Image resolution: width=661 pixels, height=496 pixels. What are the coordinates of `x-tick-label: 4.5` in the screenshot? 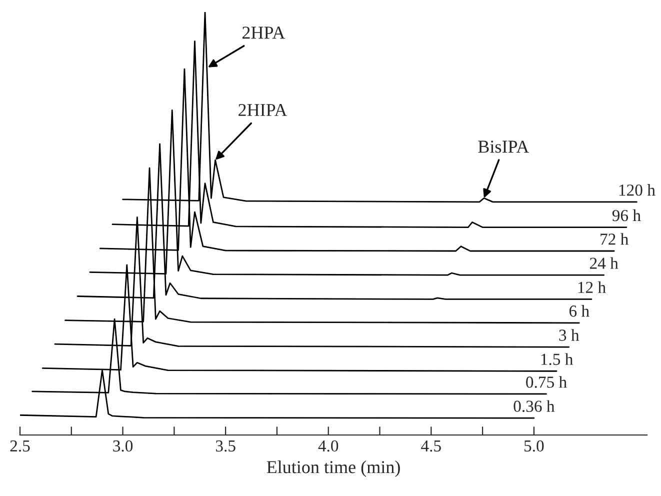 It's located at (431, 446).